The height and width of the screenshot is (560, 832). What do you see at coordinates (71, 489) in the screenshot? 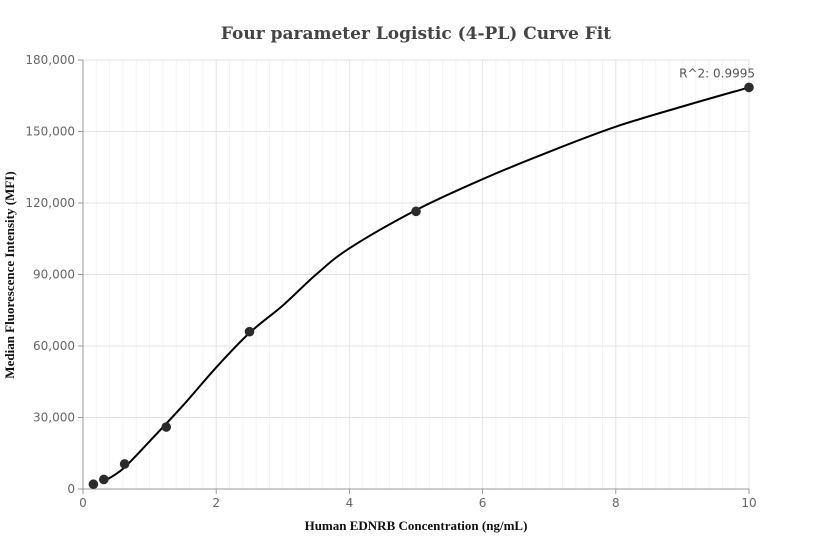
I see `y-tick-label: 0` at bounding box center [71, 489].